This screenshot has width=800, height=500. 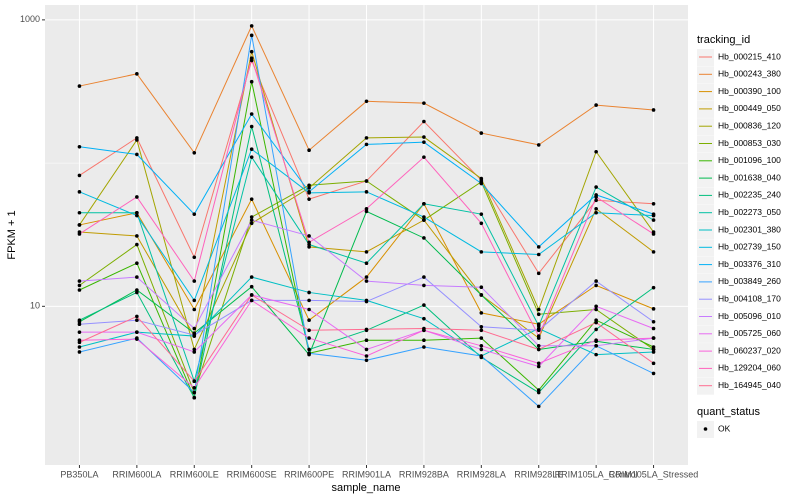 I want to click on legend-label: Hb_129204_060, so click(x=749, y=368).